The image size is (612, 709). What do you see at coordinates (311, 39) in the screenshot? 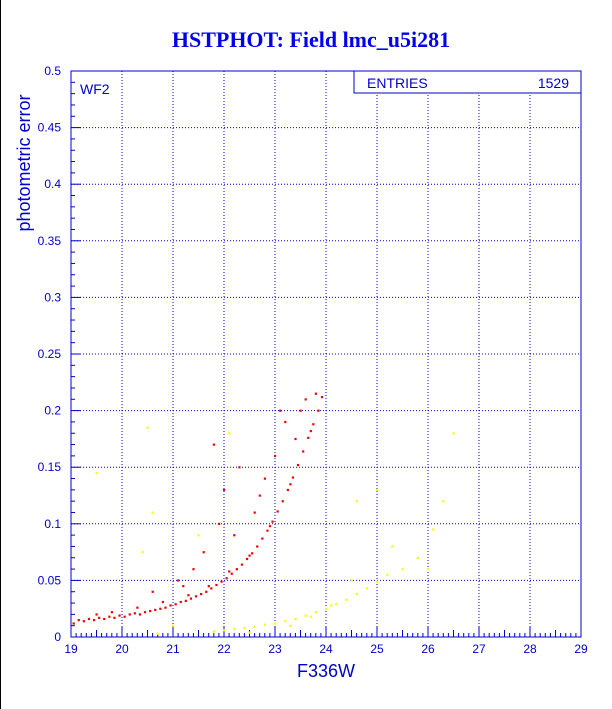
I see `chart-title: HSTPHOT: Field lmc_u5i281` at bounding box center [311, 39].